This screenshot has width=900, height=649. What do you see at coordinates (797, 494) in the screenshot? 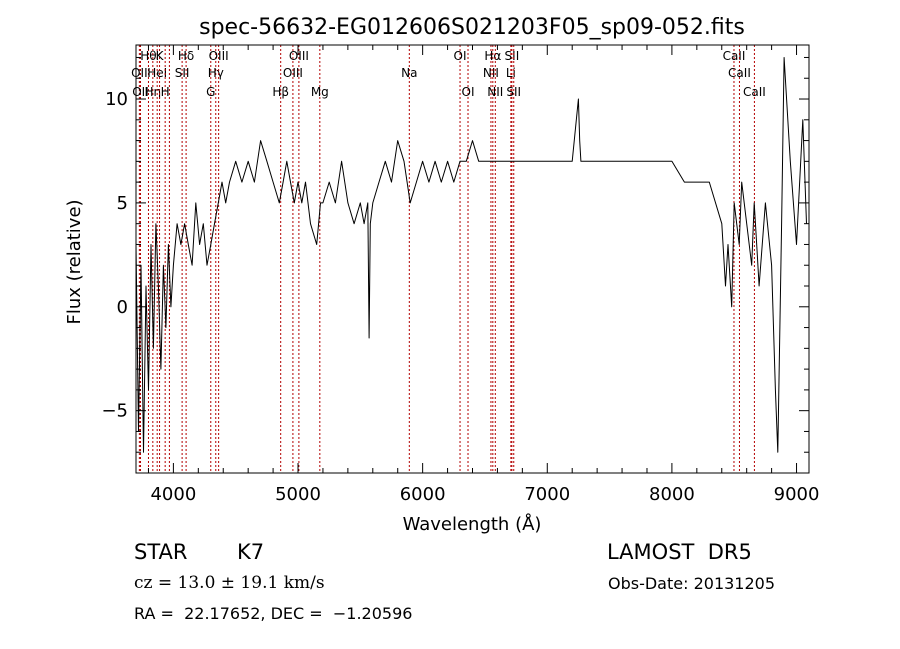
I see `x-tick-label: 9000` at bounding box center [797, 494].